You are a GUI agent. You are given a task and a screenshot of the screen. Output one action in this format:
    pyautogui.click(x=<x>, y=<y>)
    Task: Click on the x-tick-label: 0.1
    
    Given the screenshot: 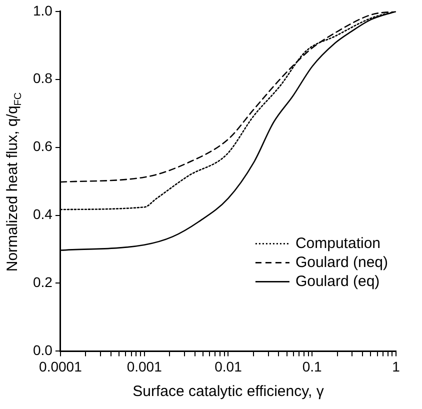 What is the action you would take?
    pyautogui.click(x=312, y=366)
    